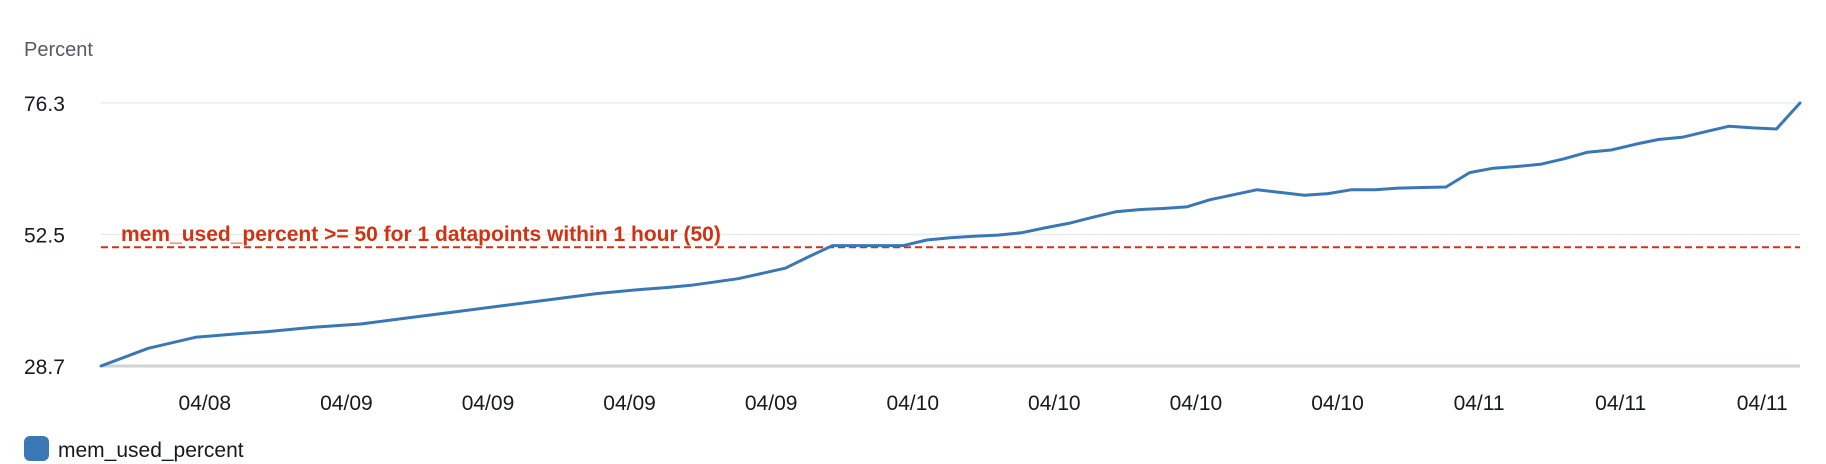 This screenshot has height=464, width=1826. Describe the element at coordinates (205, 403) in the screenshot. I see `x-tick-label: 04/08` at that location.